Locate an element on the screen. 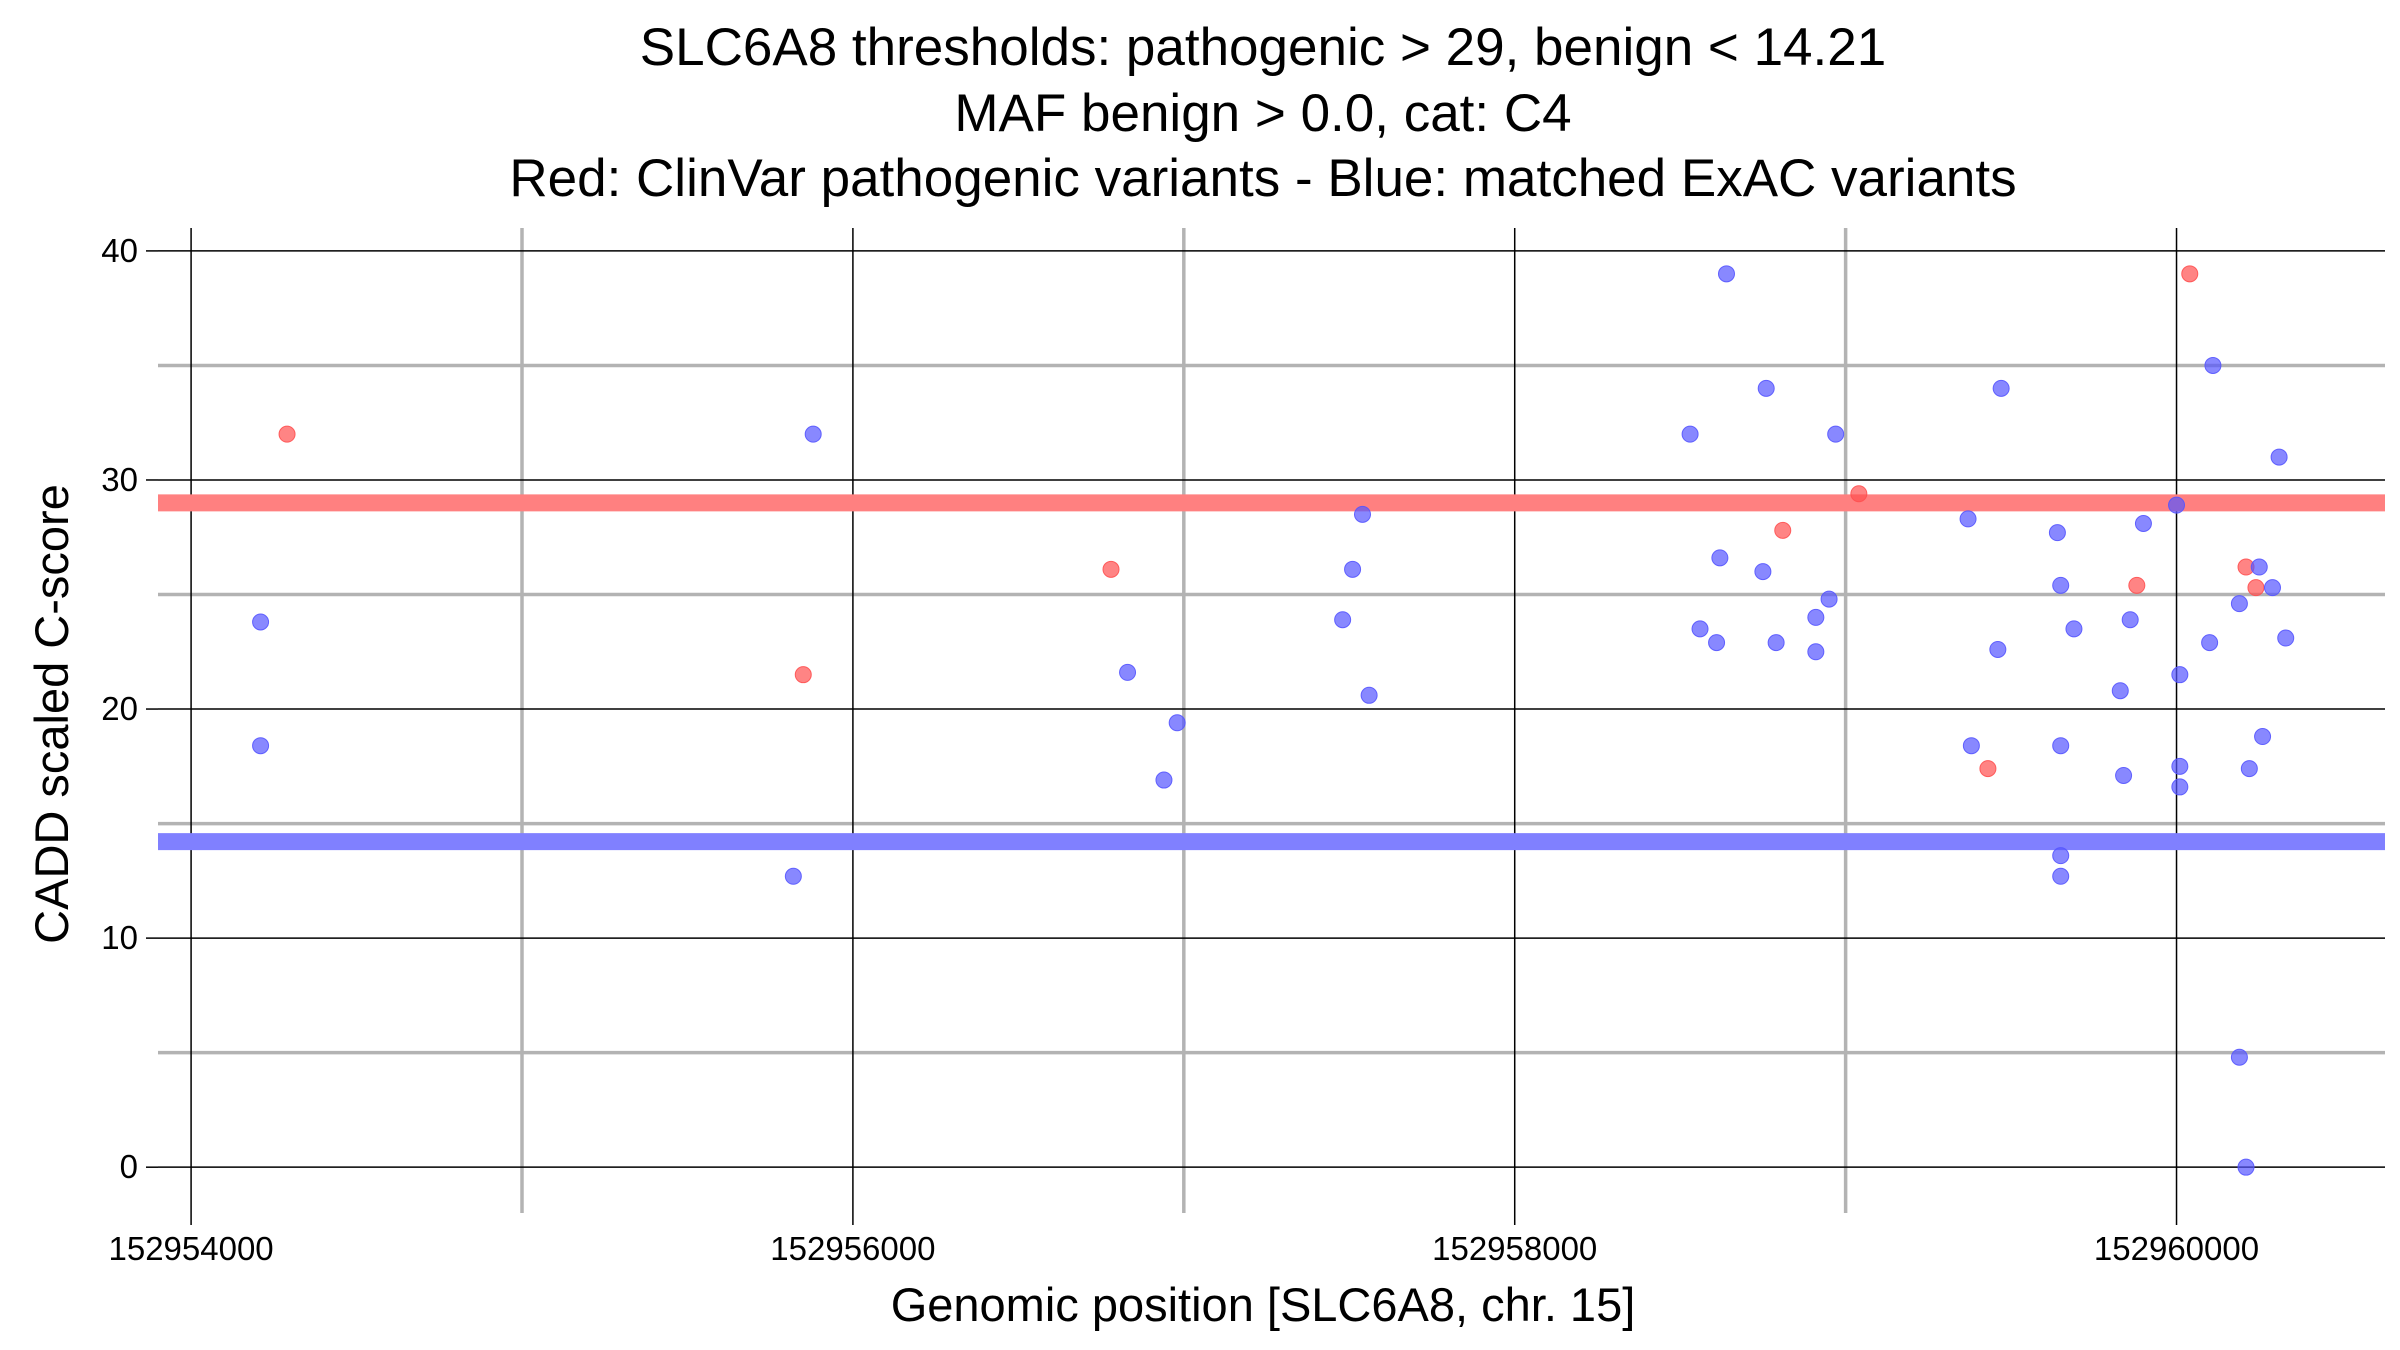 Image resolution: width=2400 pixels, height=1350 pixels. y-tick-label: 10 is located at coordinates (119, 937).